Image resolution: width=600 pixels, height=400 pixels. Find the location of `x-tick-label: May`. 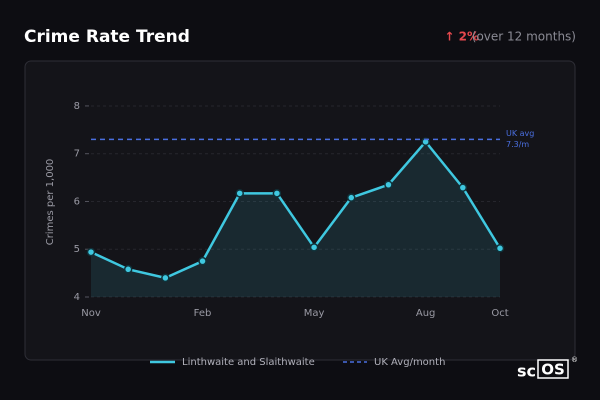

x-tick-label: May is located at coordinates (314, 313).